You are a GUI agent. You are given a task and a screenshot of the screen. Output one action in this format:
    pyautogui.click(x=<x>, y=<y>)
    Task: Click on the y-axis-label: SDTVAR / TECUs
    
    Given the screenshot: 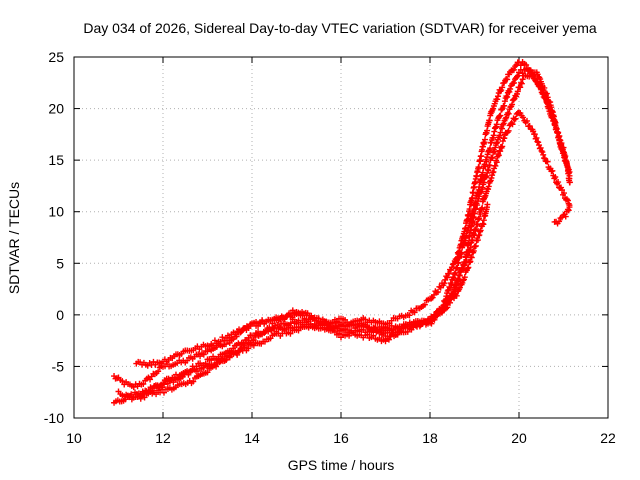 What is the action you would take?
    pyautogui.click(x=14, y=238)
    